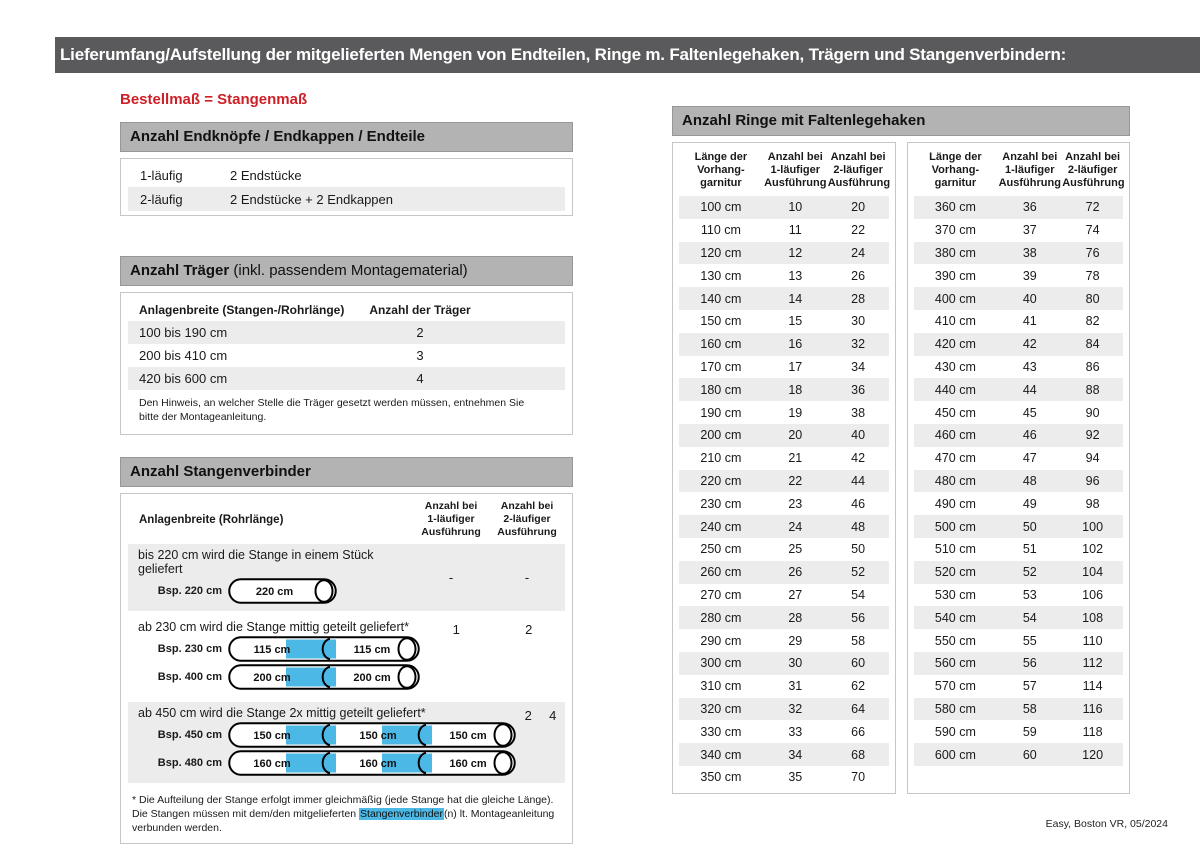 This screenshot has width=1200, height=849. I want to click on table-cell: 20, so click(795, 435).